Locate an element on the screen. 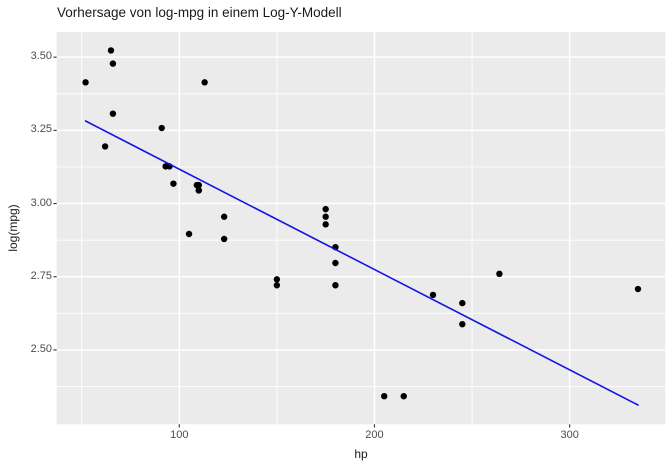  x-tick-label: 100 is located at coordinates (179, 435).